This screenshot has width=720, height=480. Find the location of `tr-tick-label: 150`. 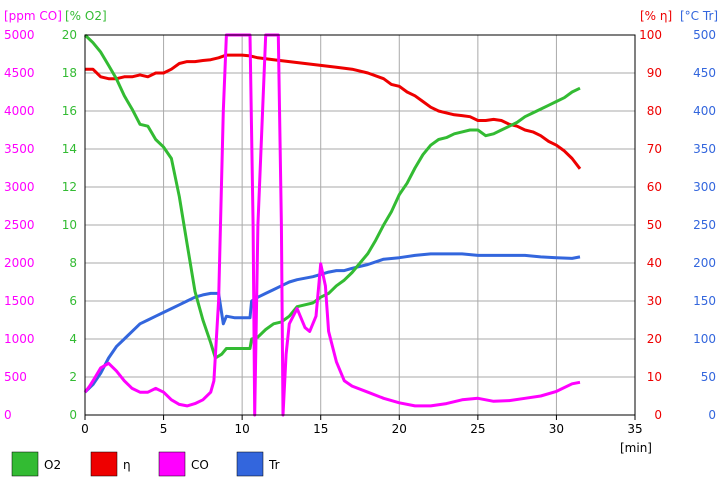

tr-tick-label: 150 is located at coordinates (704, 301).